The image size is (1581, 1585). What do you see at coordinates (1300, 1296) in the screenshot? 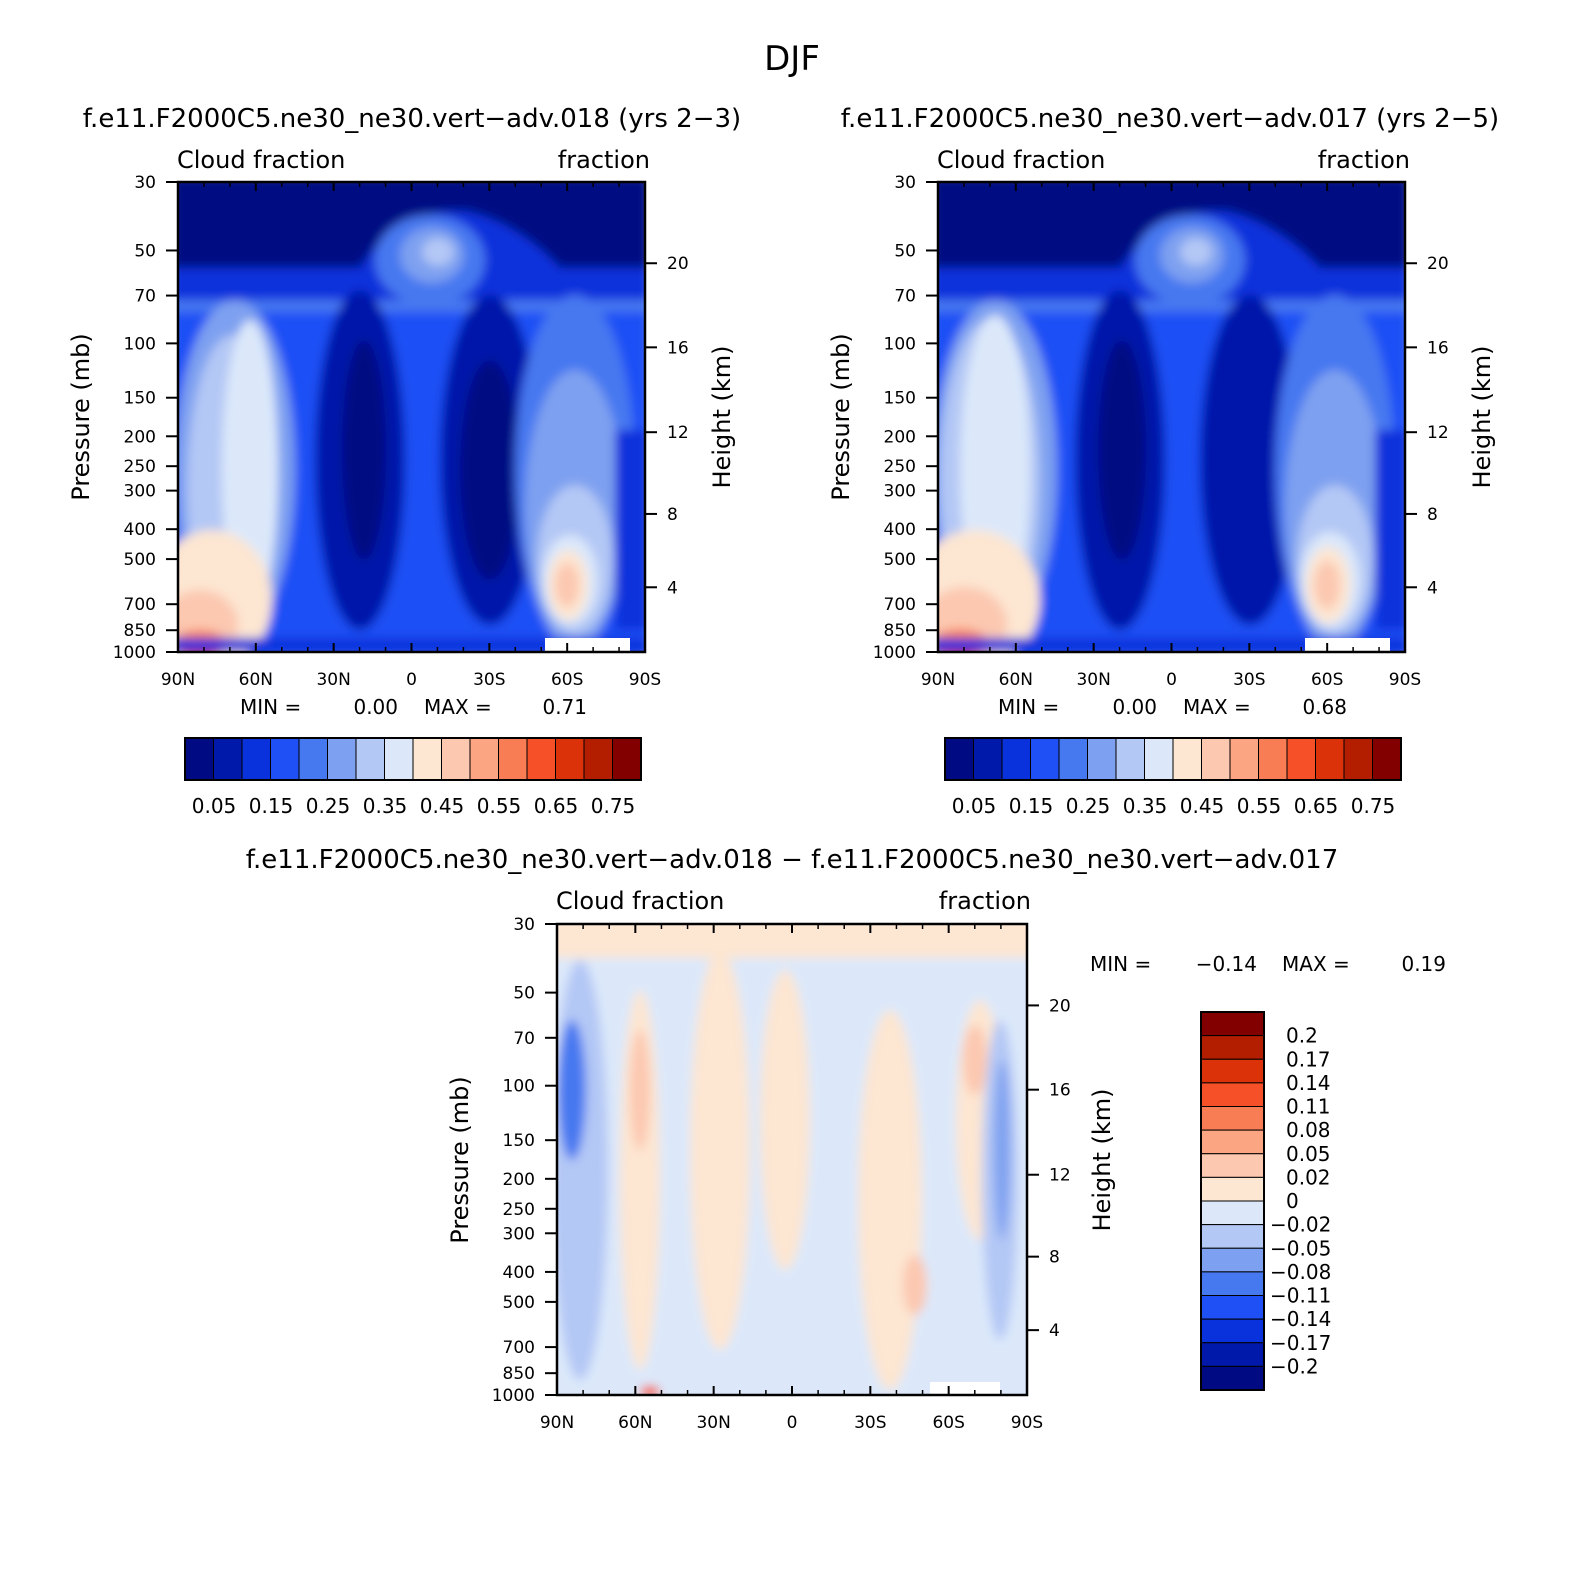
I see `panel-3-colorbar-label: −0.11` at bounding box center [1300, 1296].